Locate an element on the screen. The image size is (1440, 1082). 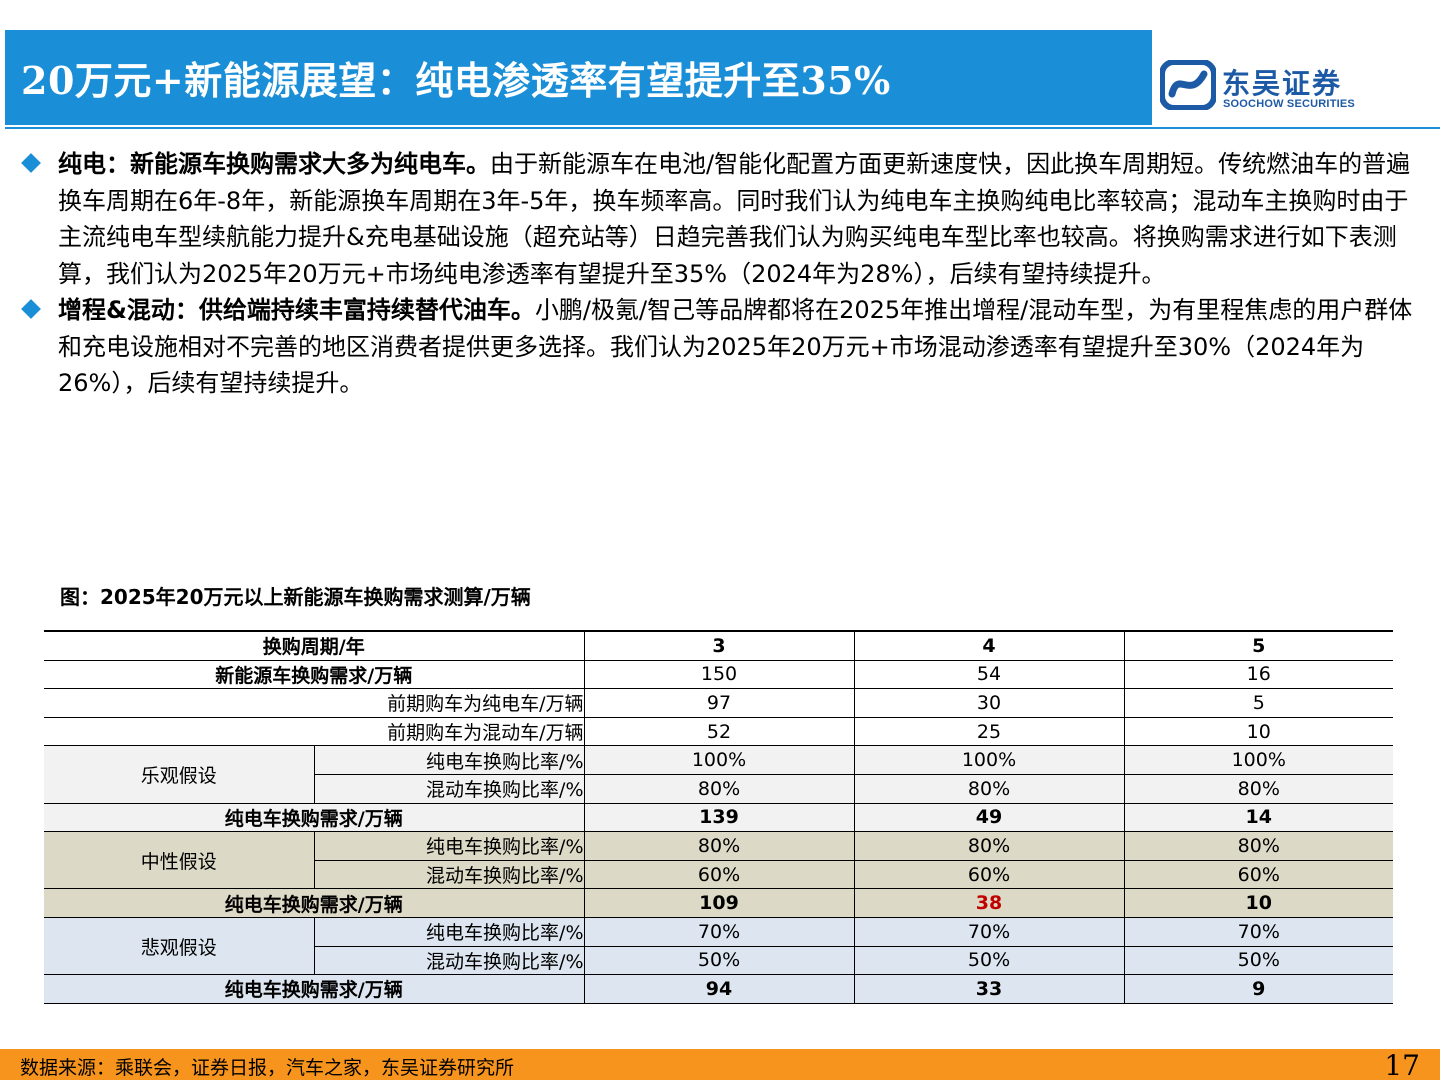
table-row-result: 纯电车换购需求/万辆 109 38 10 is located at coordinates (719, 903).